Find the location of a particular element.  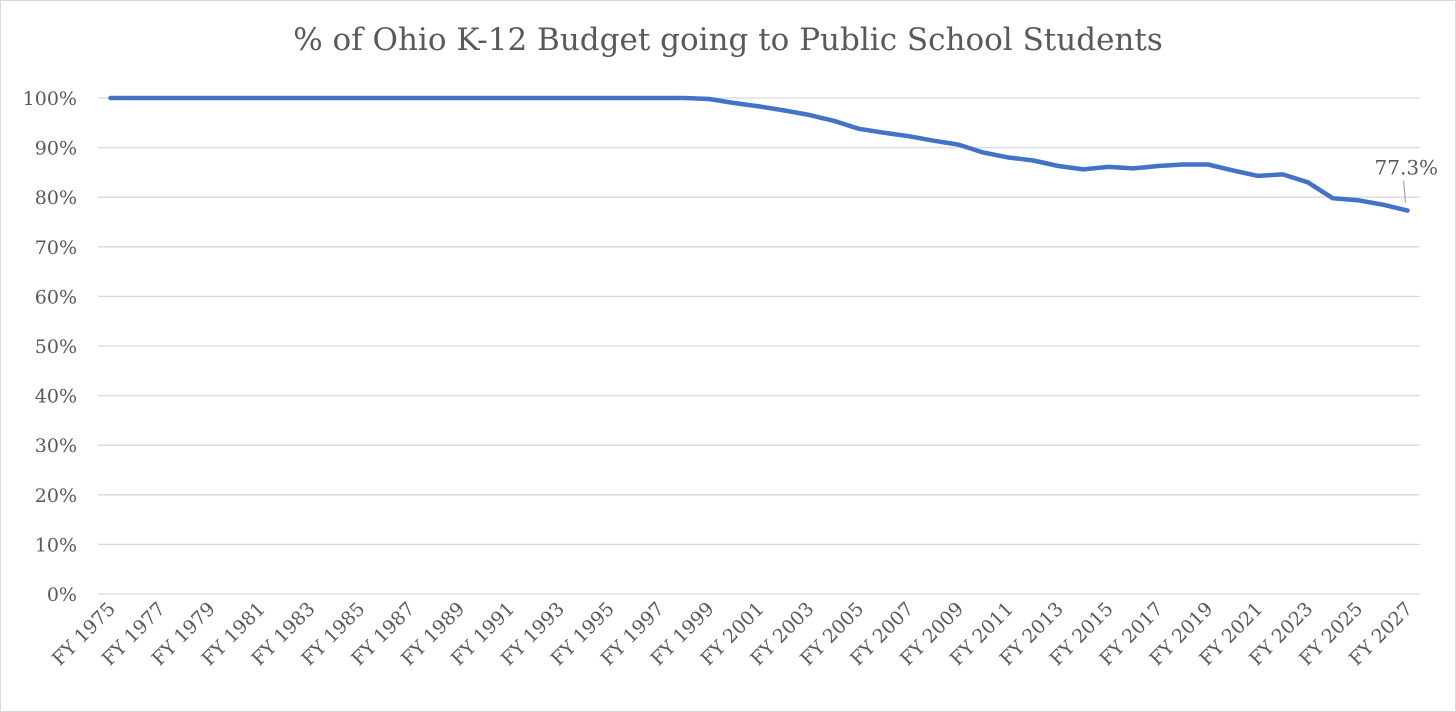

y-tick-label: 20% is located at coordinates (56, 496).